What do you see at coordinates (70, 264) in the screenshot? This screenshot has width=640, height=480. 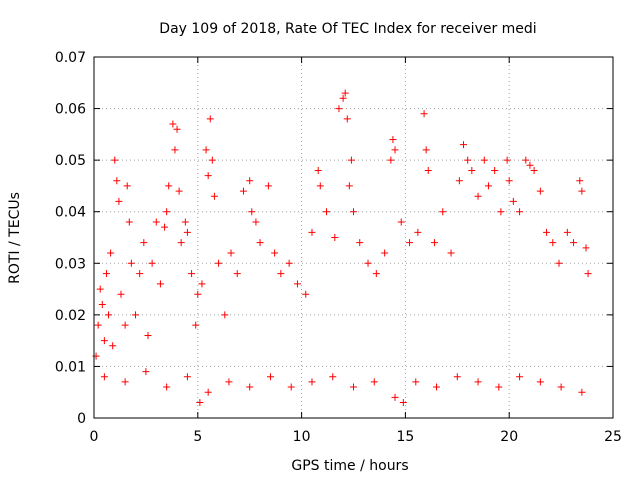 I see `y-tick-label: 0.03` at bounding box center [70, 264].